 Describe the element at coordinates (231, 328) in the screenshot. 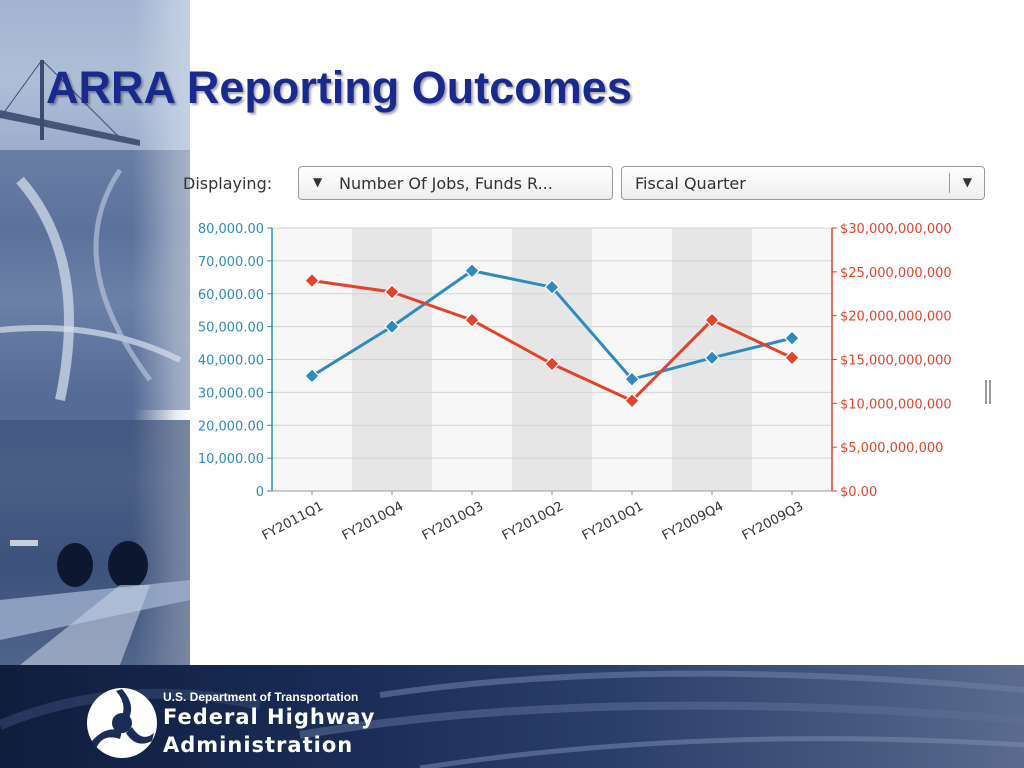

I see `left-tick-label: 50,000.00` at that location.